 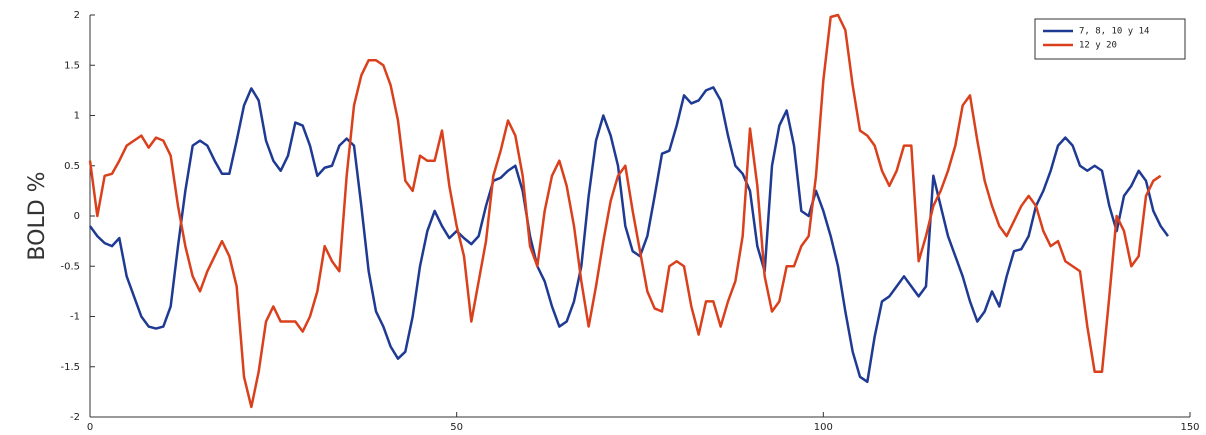 What do you see at coordinates (75, 417) in the screenshot?
I see `y-tick-label: -2` at bounding box center [75, 417].